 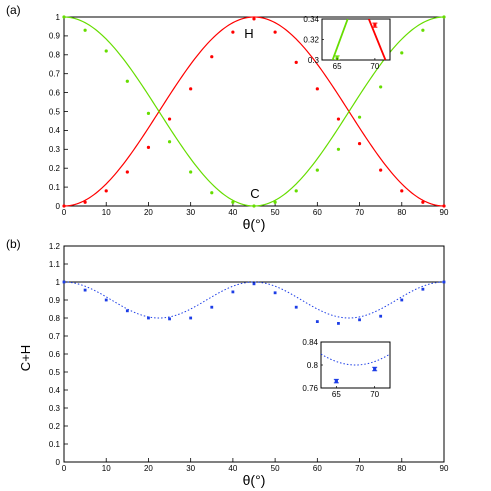 I want to click on panel-a-ytick-label: 0.1, so click(x=55, y=187).